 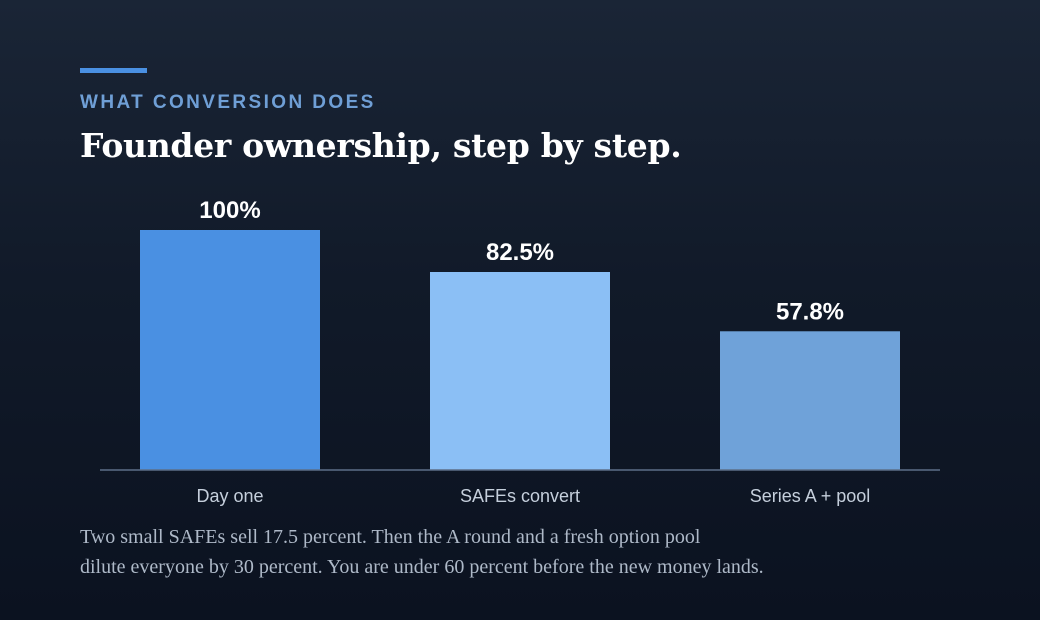 I want to click on x-tick-label-2: SAFEs convert, so click(x=520, y=496).